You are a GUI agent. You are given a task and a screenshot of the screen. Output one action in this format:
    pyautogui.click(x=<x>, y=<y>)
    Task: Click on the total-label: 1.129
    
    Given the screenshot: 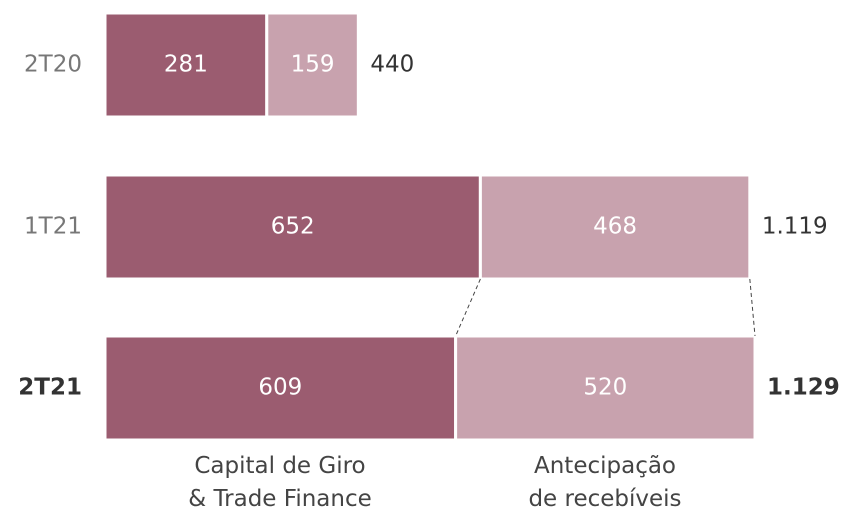 What is the action you would take?
    pyautogui.click(x=803, y=388)
    